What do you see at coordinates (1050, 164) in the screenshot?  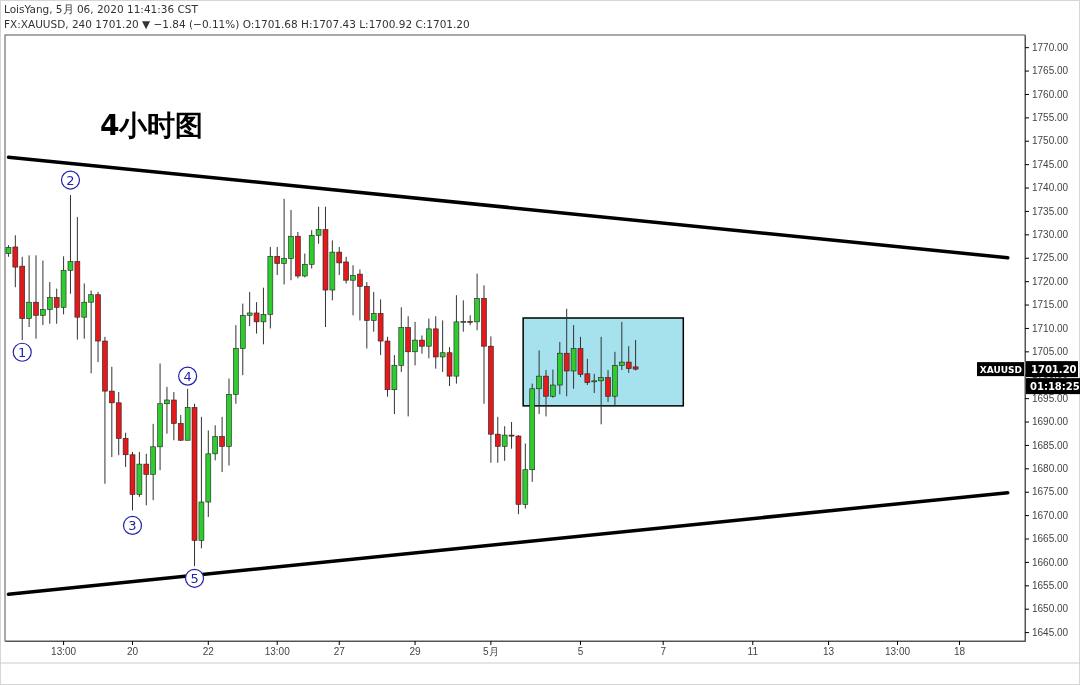 I see `y-tick-label: 1745.00` at bounding box center [1050, 164].